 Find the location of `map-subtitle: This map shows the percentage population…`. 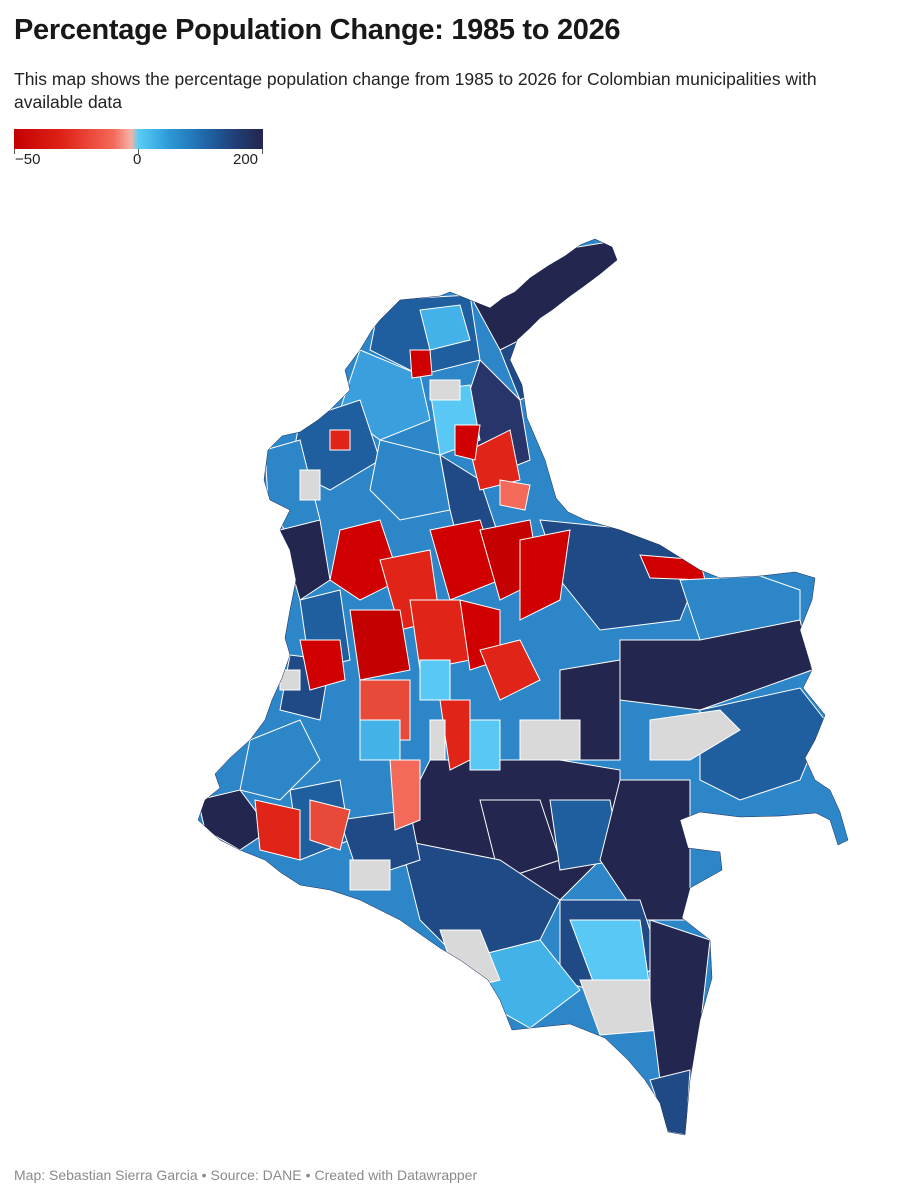

map-subtitle: This map shows the percentage population… is located at coordinates (415, 90).